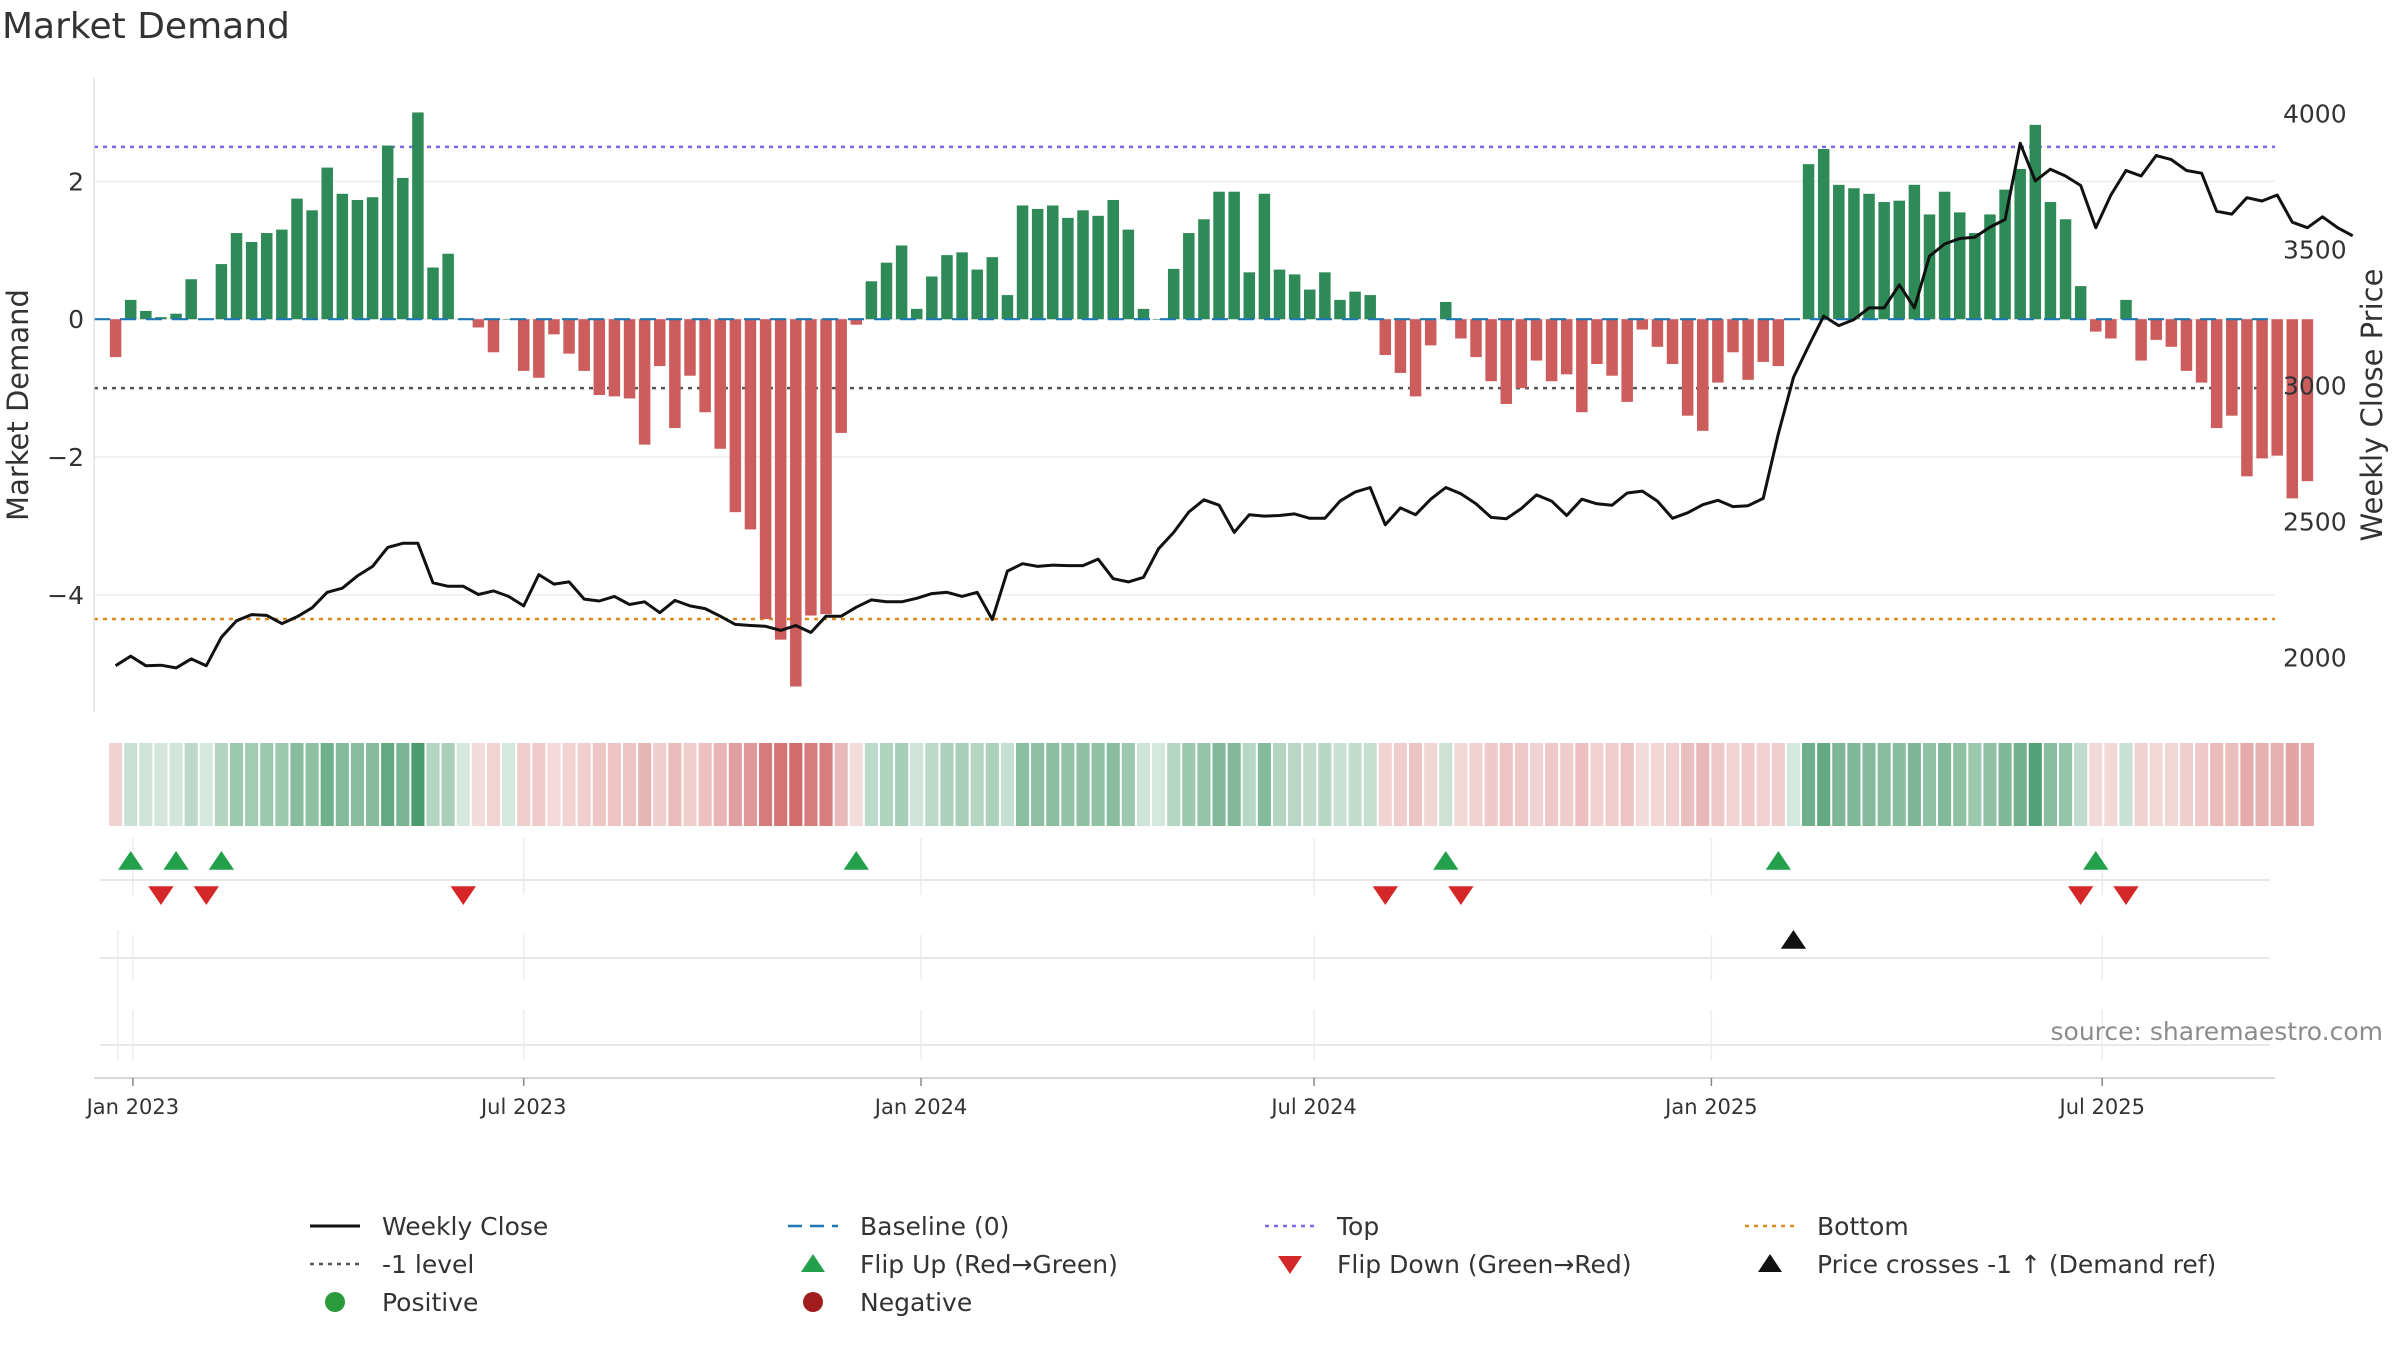 This screenshot has width=2400, height=1350. Describe the element at coordinates (1443, 1264) in the screenshot. I see `legend-item: Flip Down (Green→Red)` at that location.